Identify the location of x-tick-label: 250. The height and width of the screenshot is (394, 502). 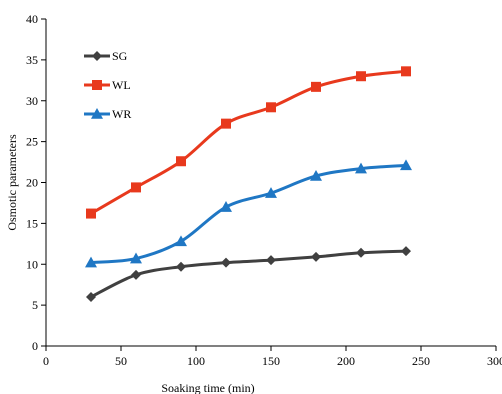
(421, 361).